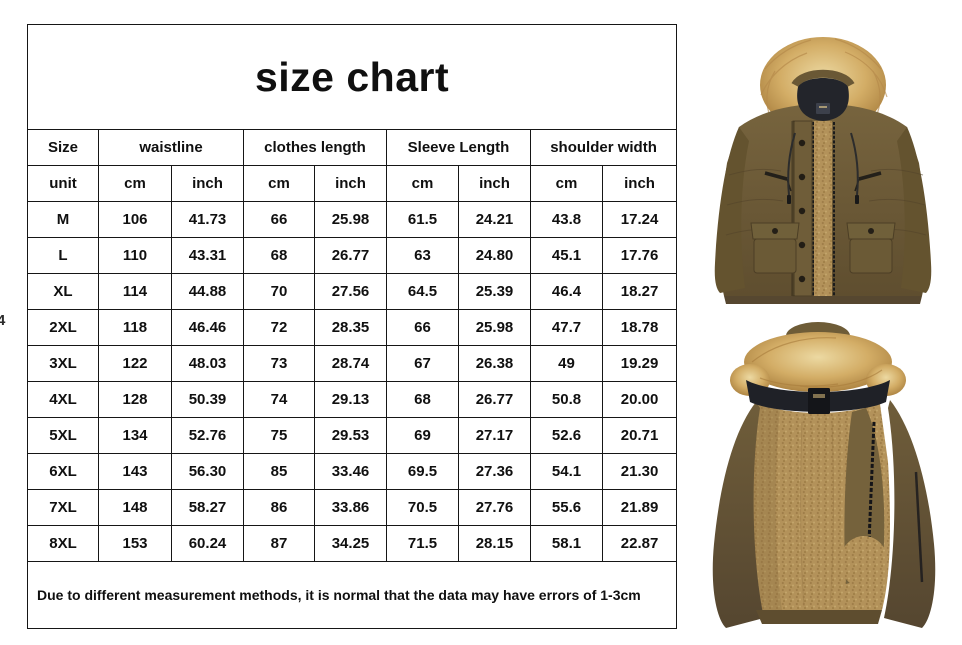 The width and height of the screenshot is (962, 645). What do you see at coordinates (639, 435) in the screenshot?
I see `measurement-cell: 20.71` at bounding box center [639, 435].